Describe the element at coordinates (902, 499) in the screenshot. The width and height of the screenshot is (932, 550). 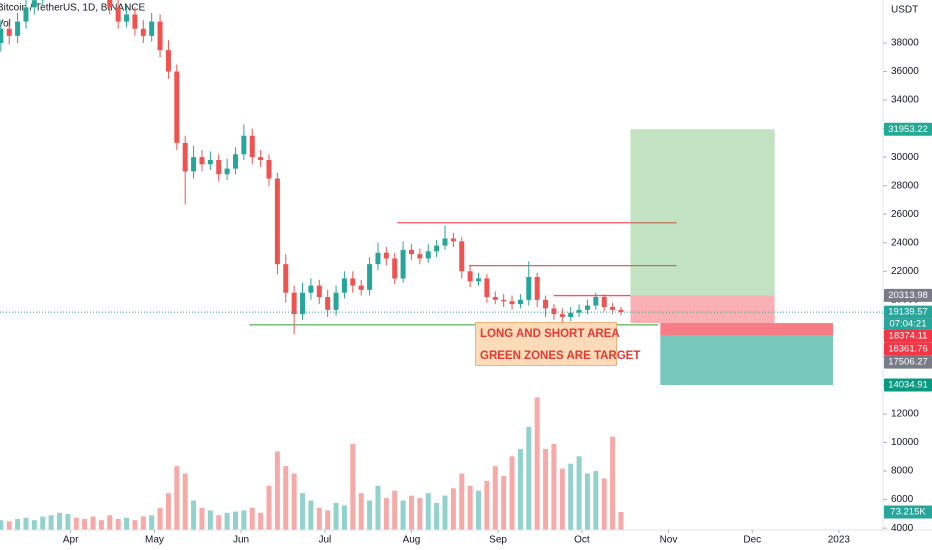
I see `y-tick-label: 6000` at that location.